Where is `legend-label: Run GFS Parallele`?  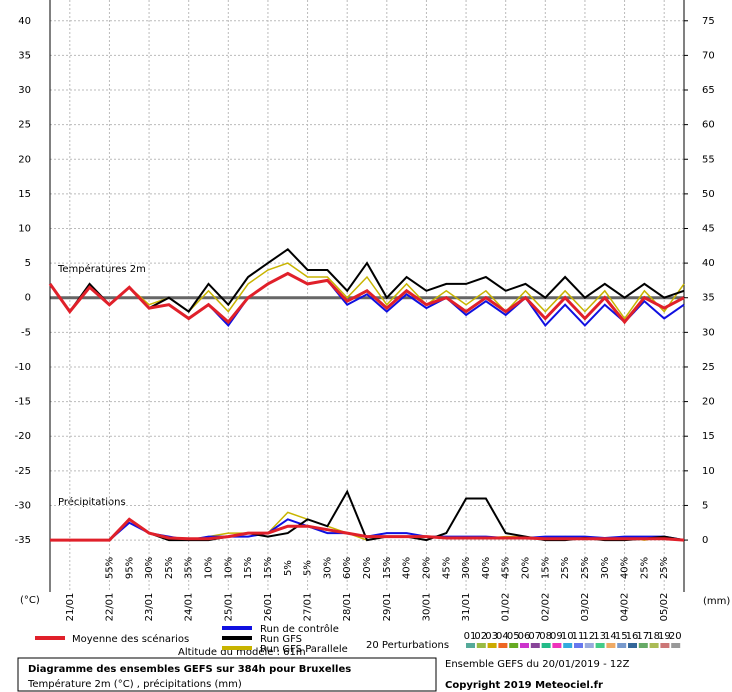 legend-label: Run GFS Parallele is located at coordinates (304, 649).